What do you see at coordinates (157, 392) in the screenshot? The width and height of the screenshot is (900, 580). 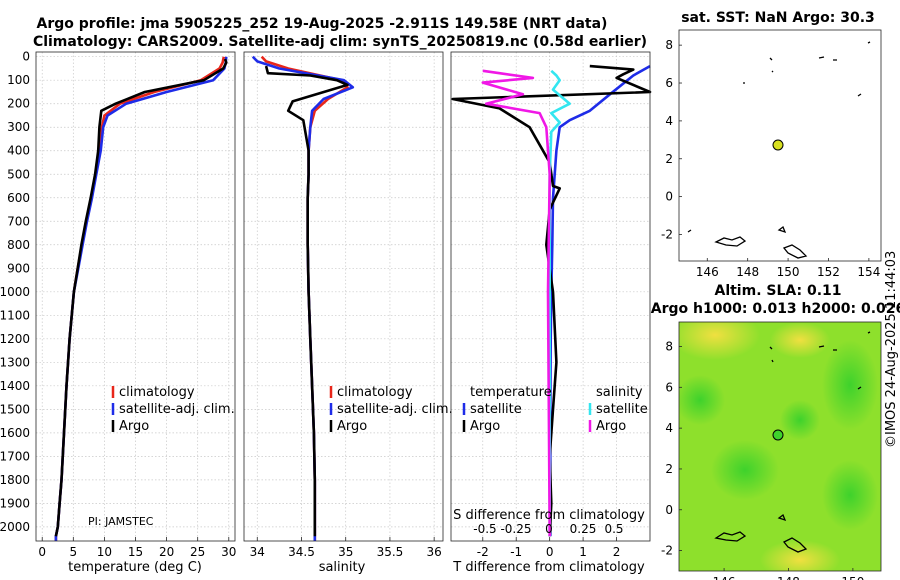 I see `legend-climatology: climatology` at bounding box center [157, 392].